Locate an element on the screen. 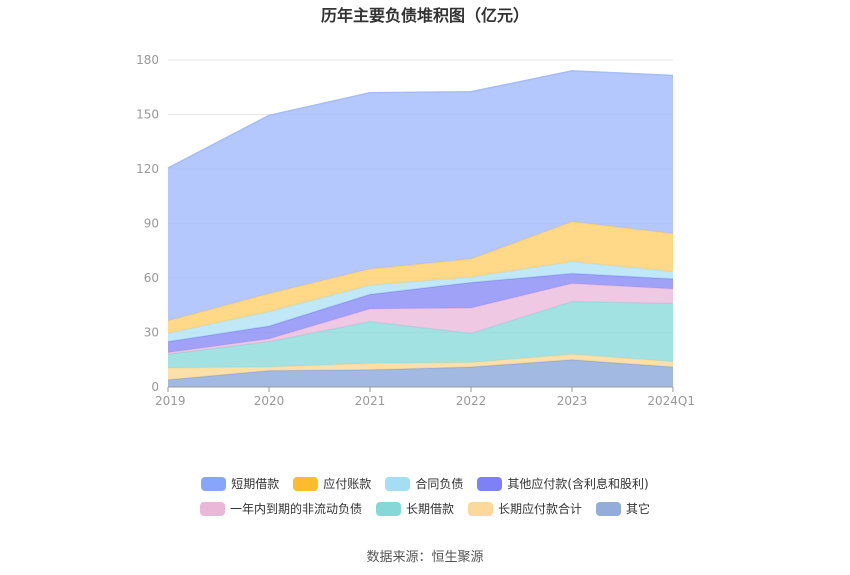 Image resolution: width=850 pixels, height=575 pixels. legend-item: 长期应付款合计 is located at coordinates (525, 508).